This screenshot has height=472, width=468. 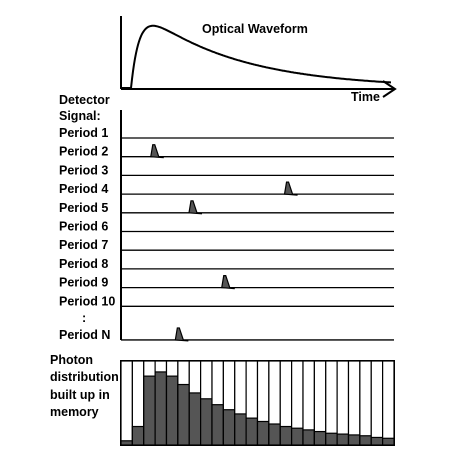 I want to click on time-axis-label: Time, so click(x=365, y=97).